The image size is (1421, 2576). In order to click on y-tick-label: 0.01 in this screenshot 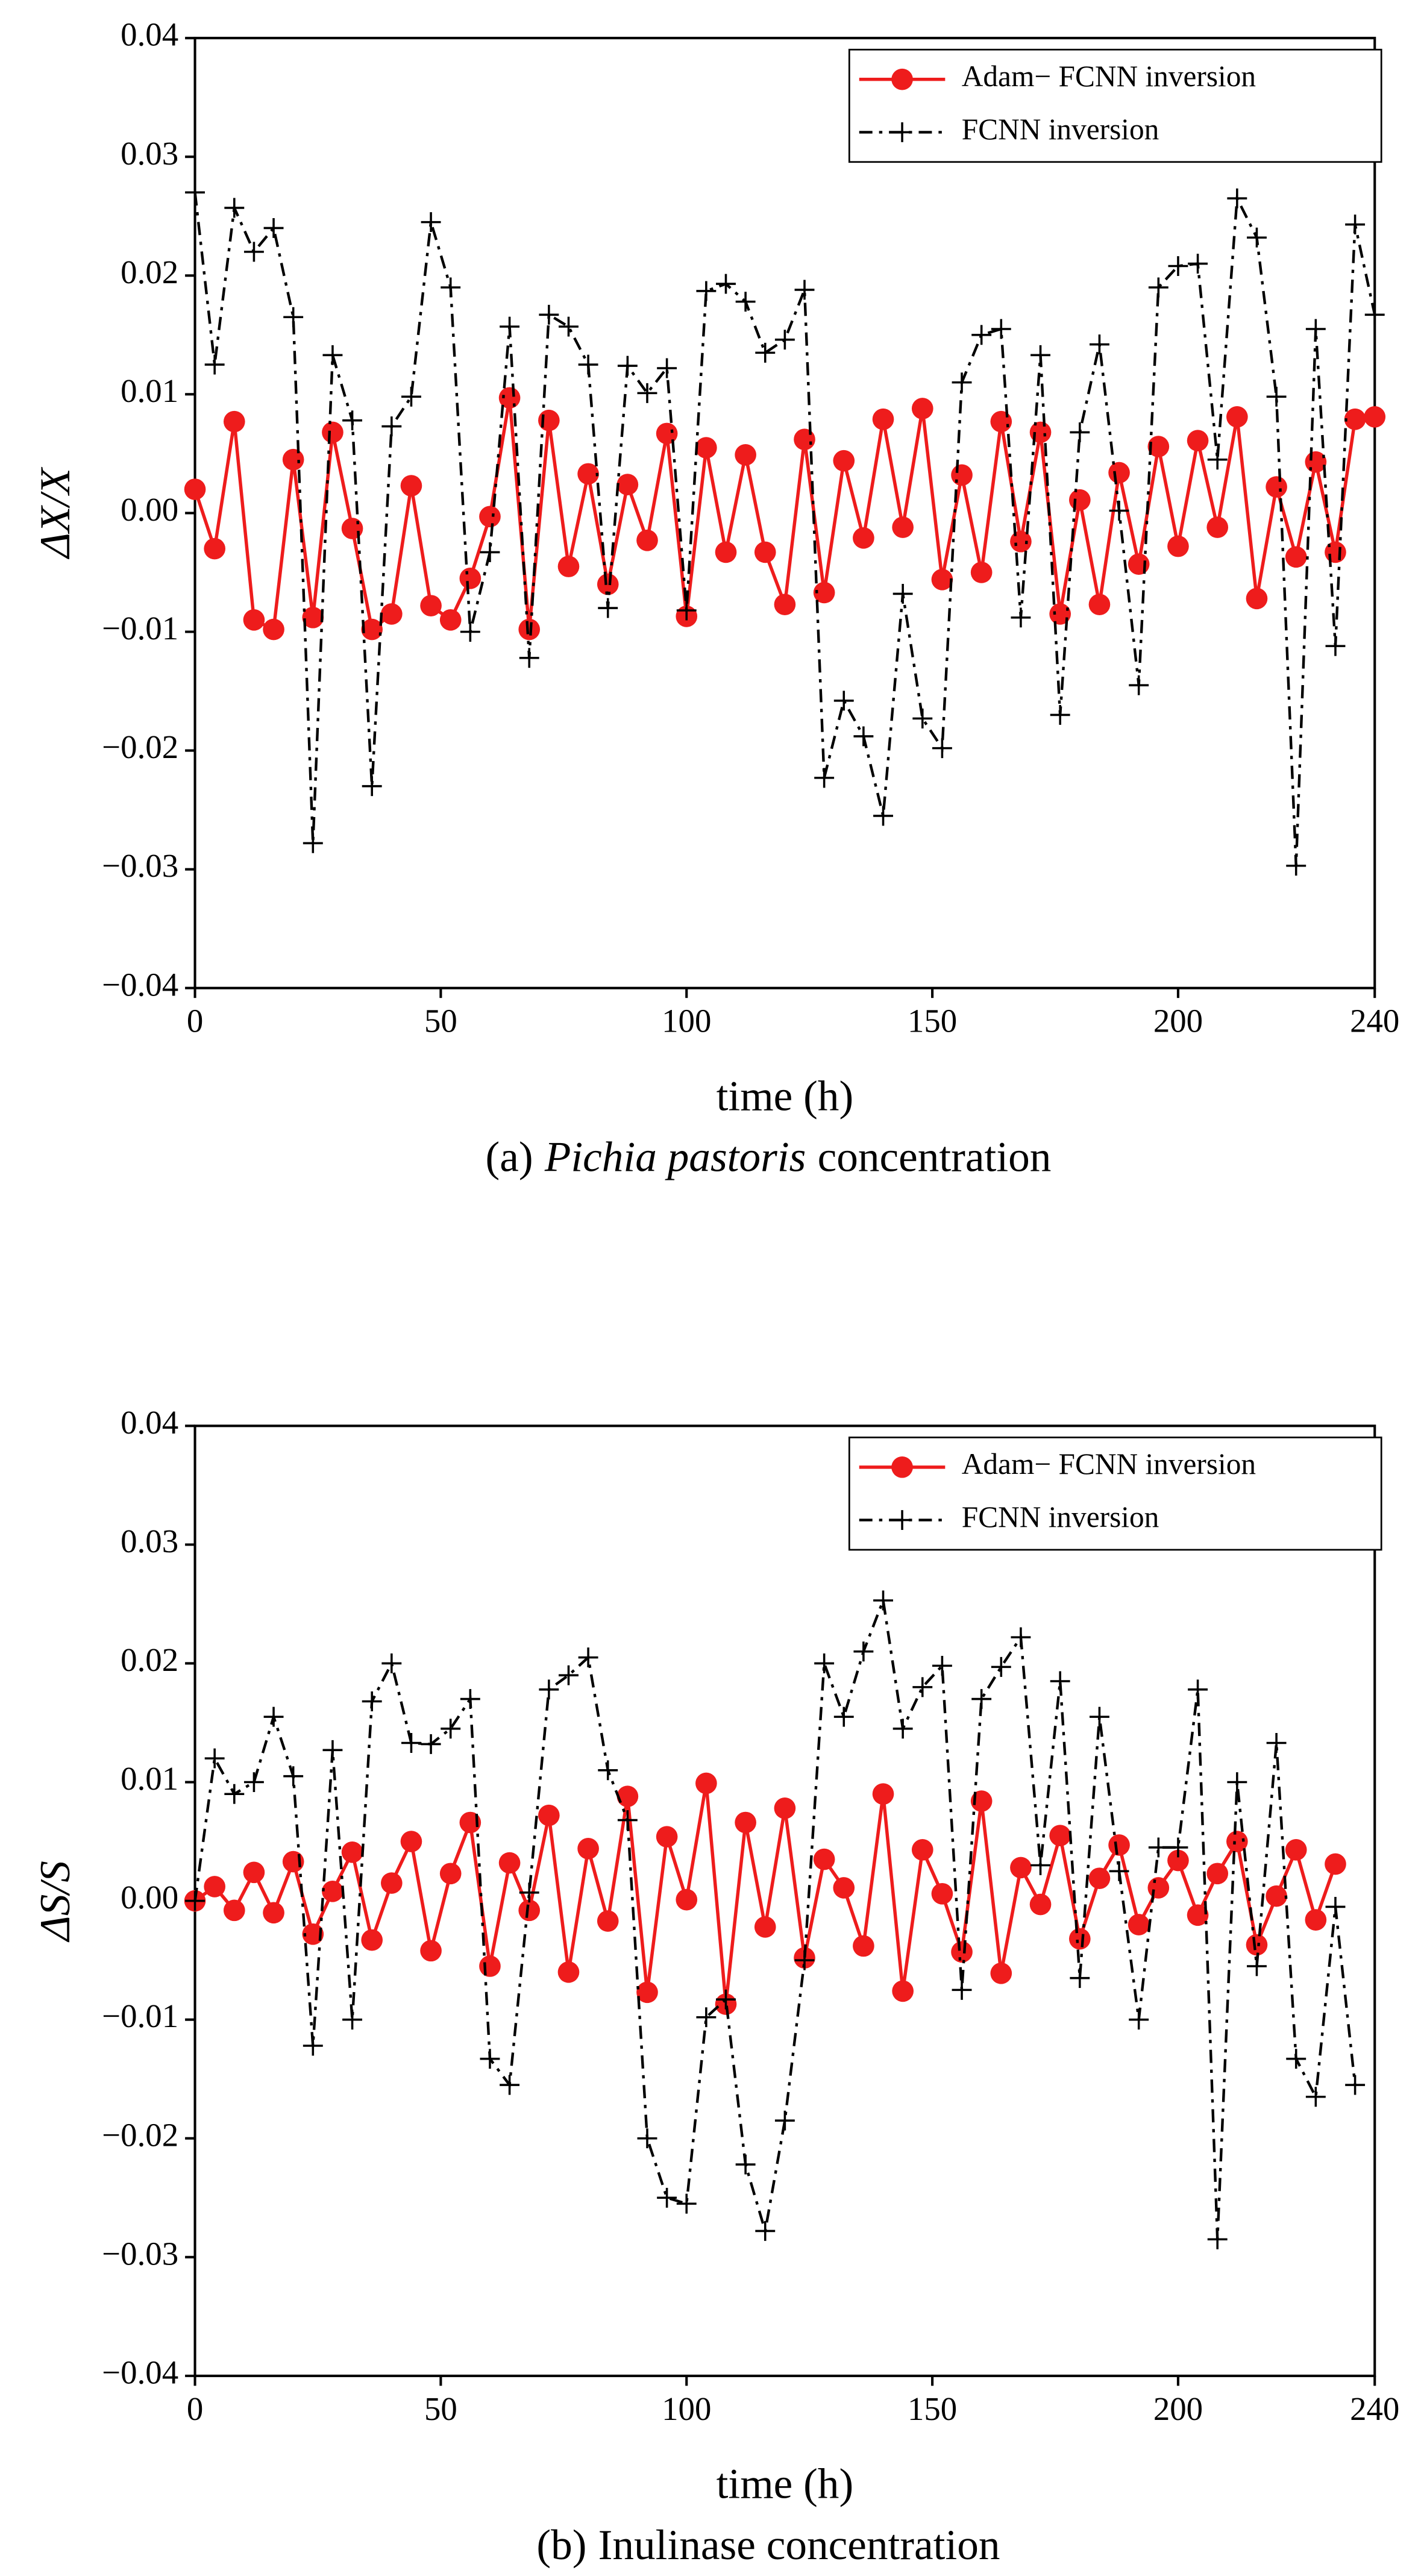, I will do `click(149, 390)`.